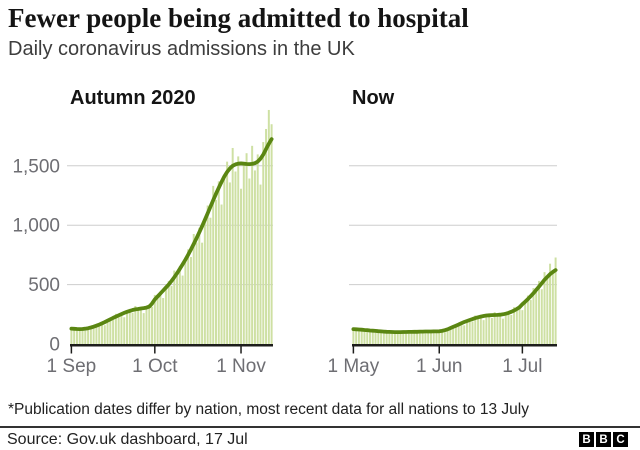  Describe the element at coordinates (72, 366) in the screenshot. I see `x-axis-label: 1 Sep` at that location.